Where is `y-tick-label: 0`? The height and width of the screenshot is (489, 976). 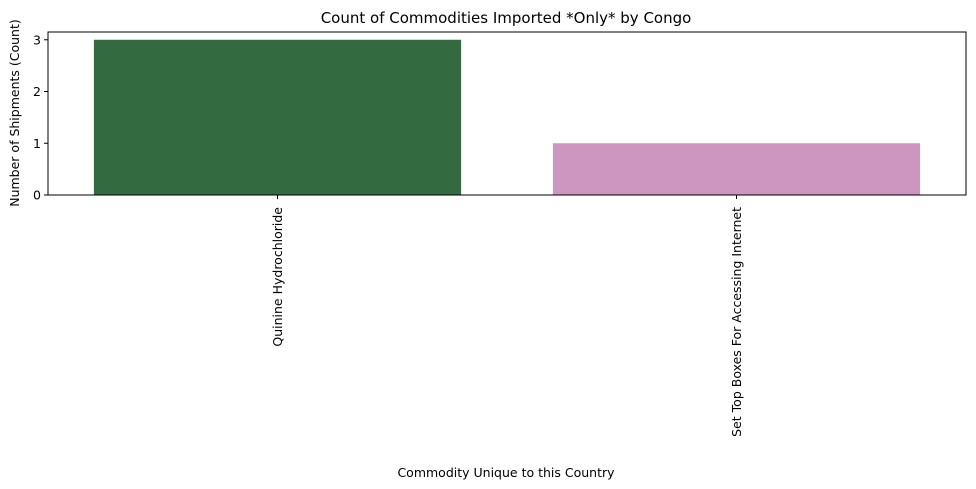
y-tick-label: 0 is located at coordinates (37, 195).